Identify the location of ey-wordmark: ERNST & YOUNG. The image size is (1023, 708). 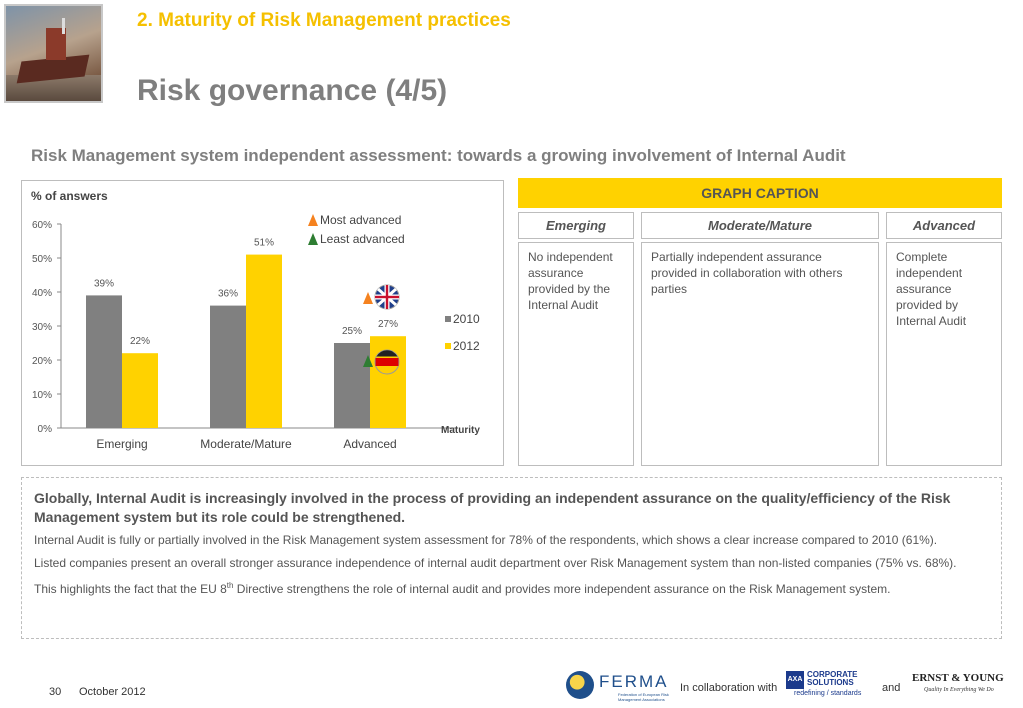
(958, 678).